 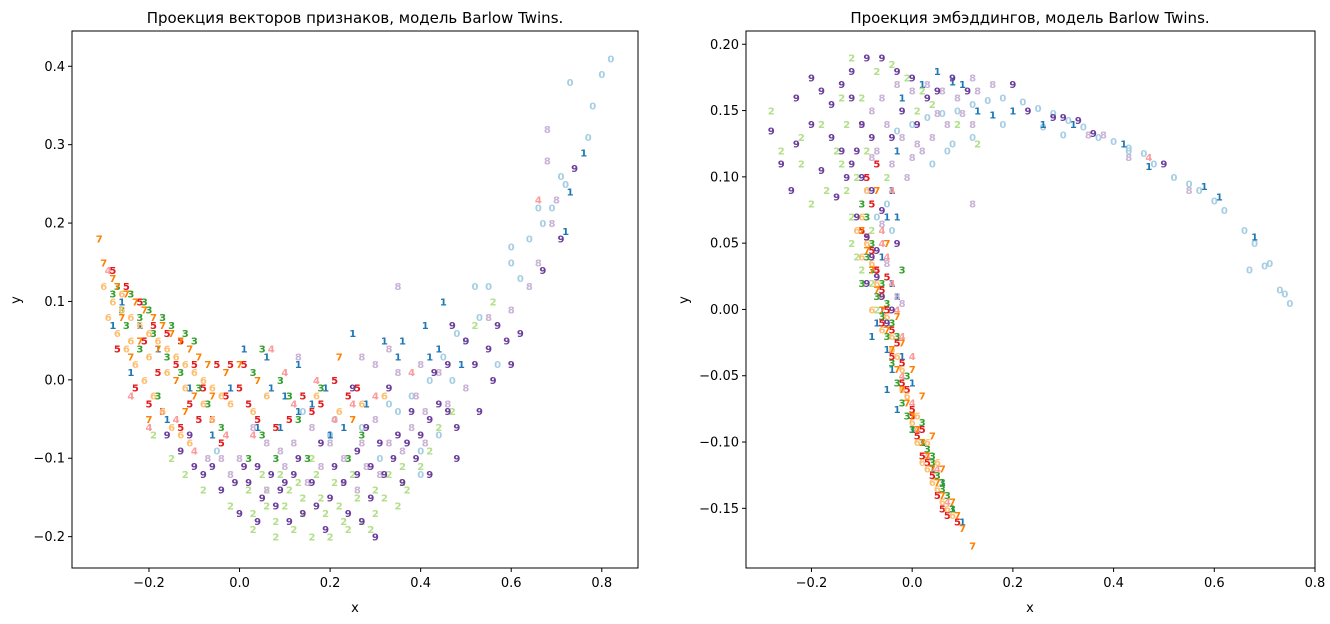 What do you see at coordinates (812, 583) in the screenshot?
I see `right-x-tick-label: −0.2` at bounding box center [812, 583].